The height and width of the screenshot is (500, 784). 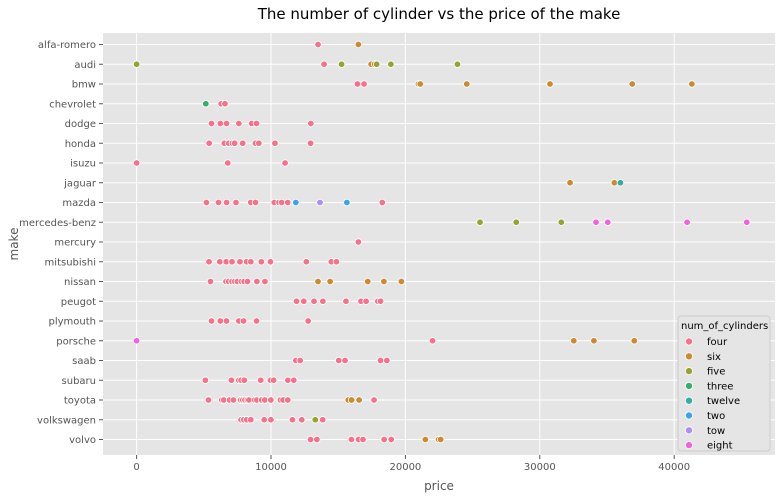 What do you see at coordinates (405, 467) in the screenshot?
I see `x-tick-label: 20000` at bounding box center [405, 467].